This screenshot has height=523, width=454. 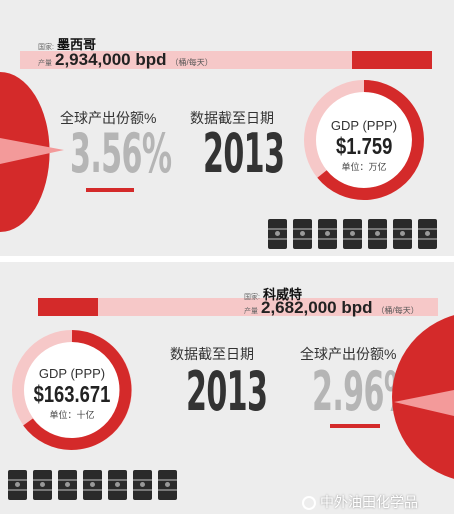 What do you see at coordinates (76, 44) in the screenshot?
I see `country-name: 墨西哥` at bounding box center [76, 44].